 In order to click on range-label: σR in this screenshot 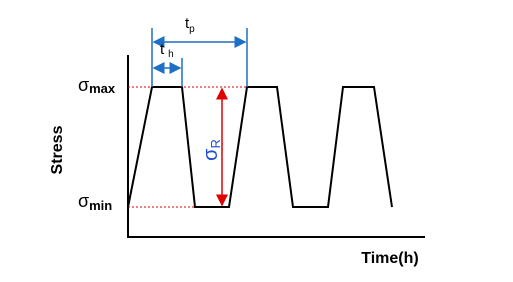, I will do `click(211, 150)`.